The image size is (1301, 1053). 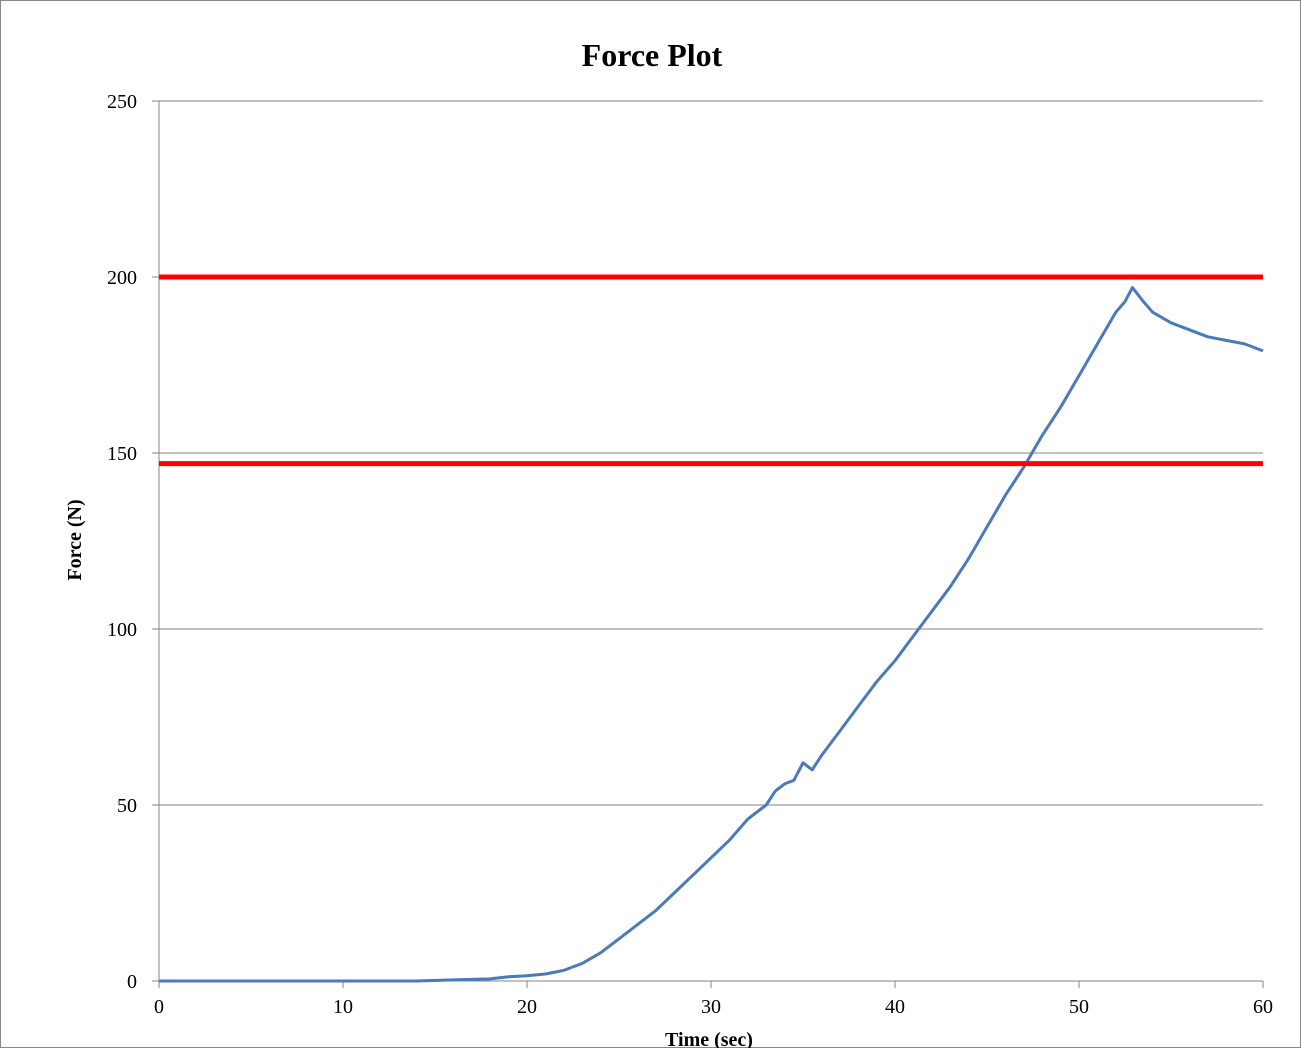 I want to click on x-tick-label: 20, so click(x=527, y=1007).